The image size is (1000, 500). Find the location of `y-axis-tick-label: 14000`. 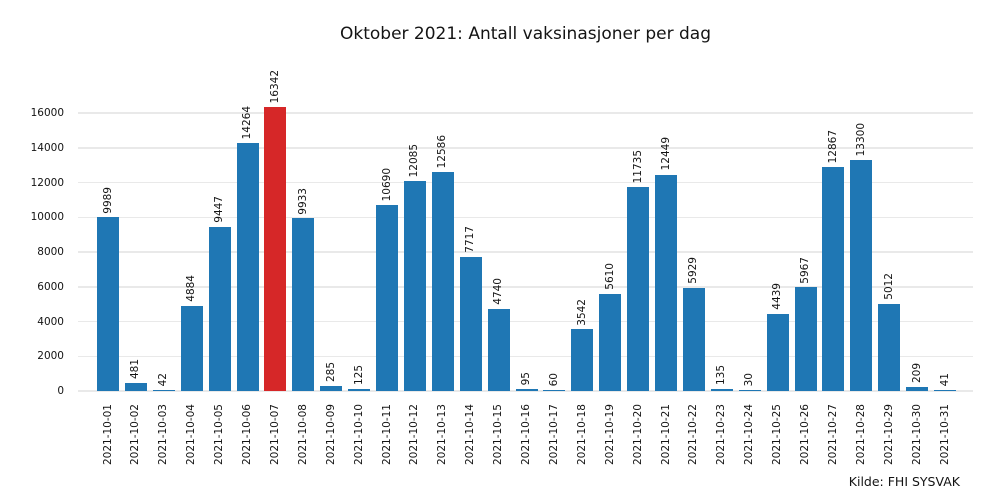

y-axis-tick-label: 14000 is located at coordinates (47, 147).